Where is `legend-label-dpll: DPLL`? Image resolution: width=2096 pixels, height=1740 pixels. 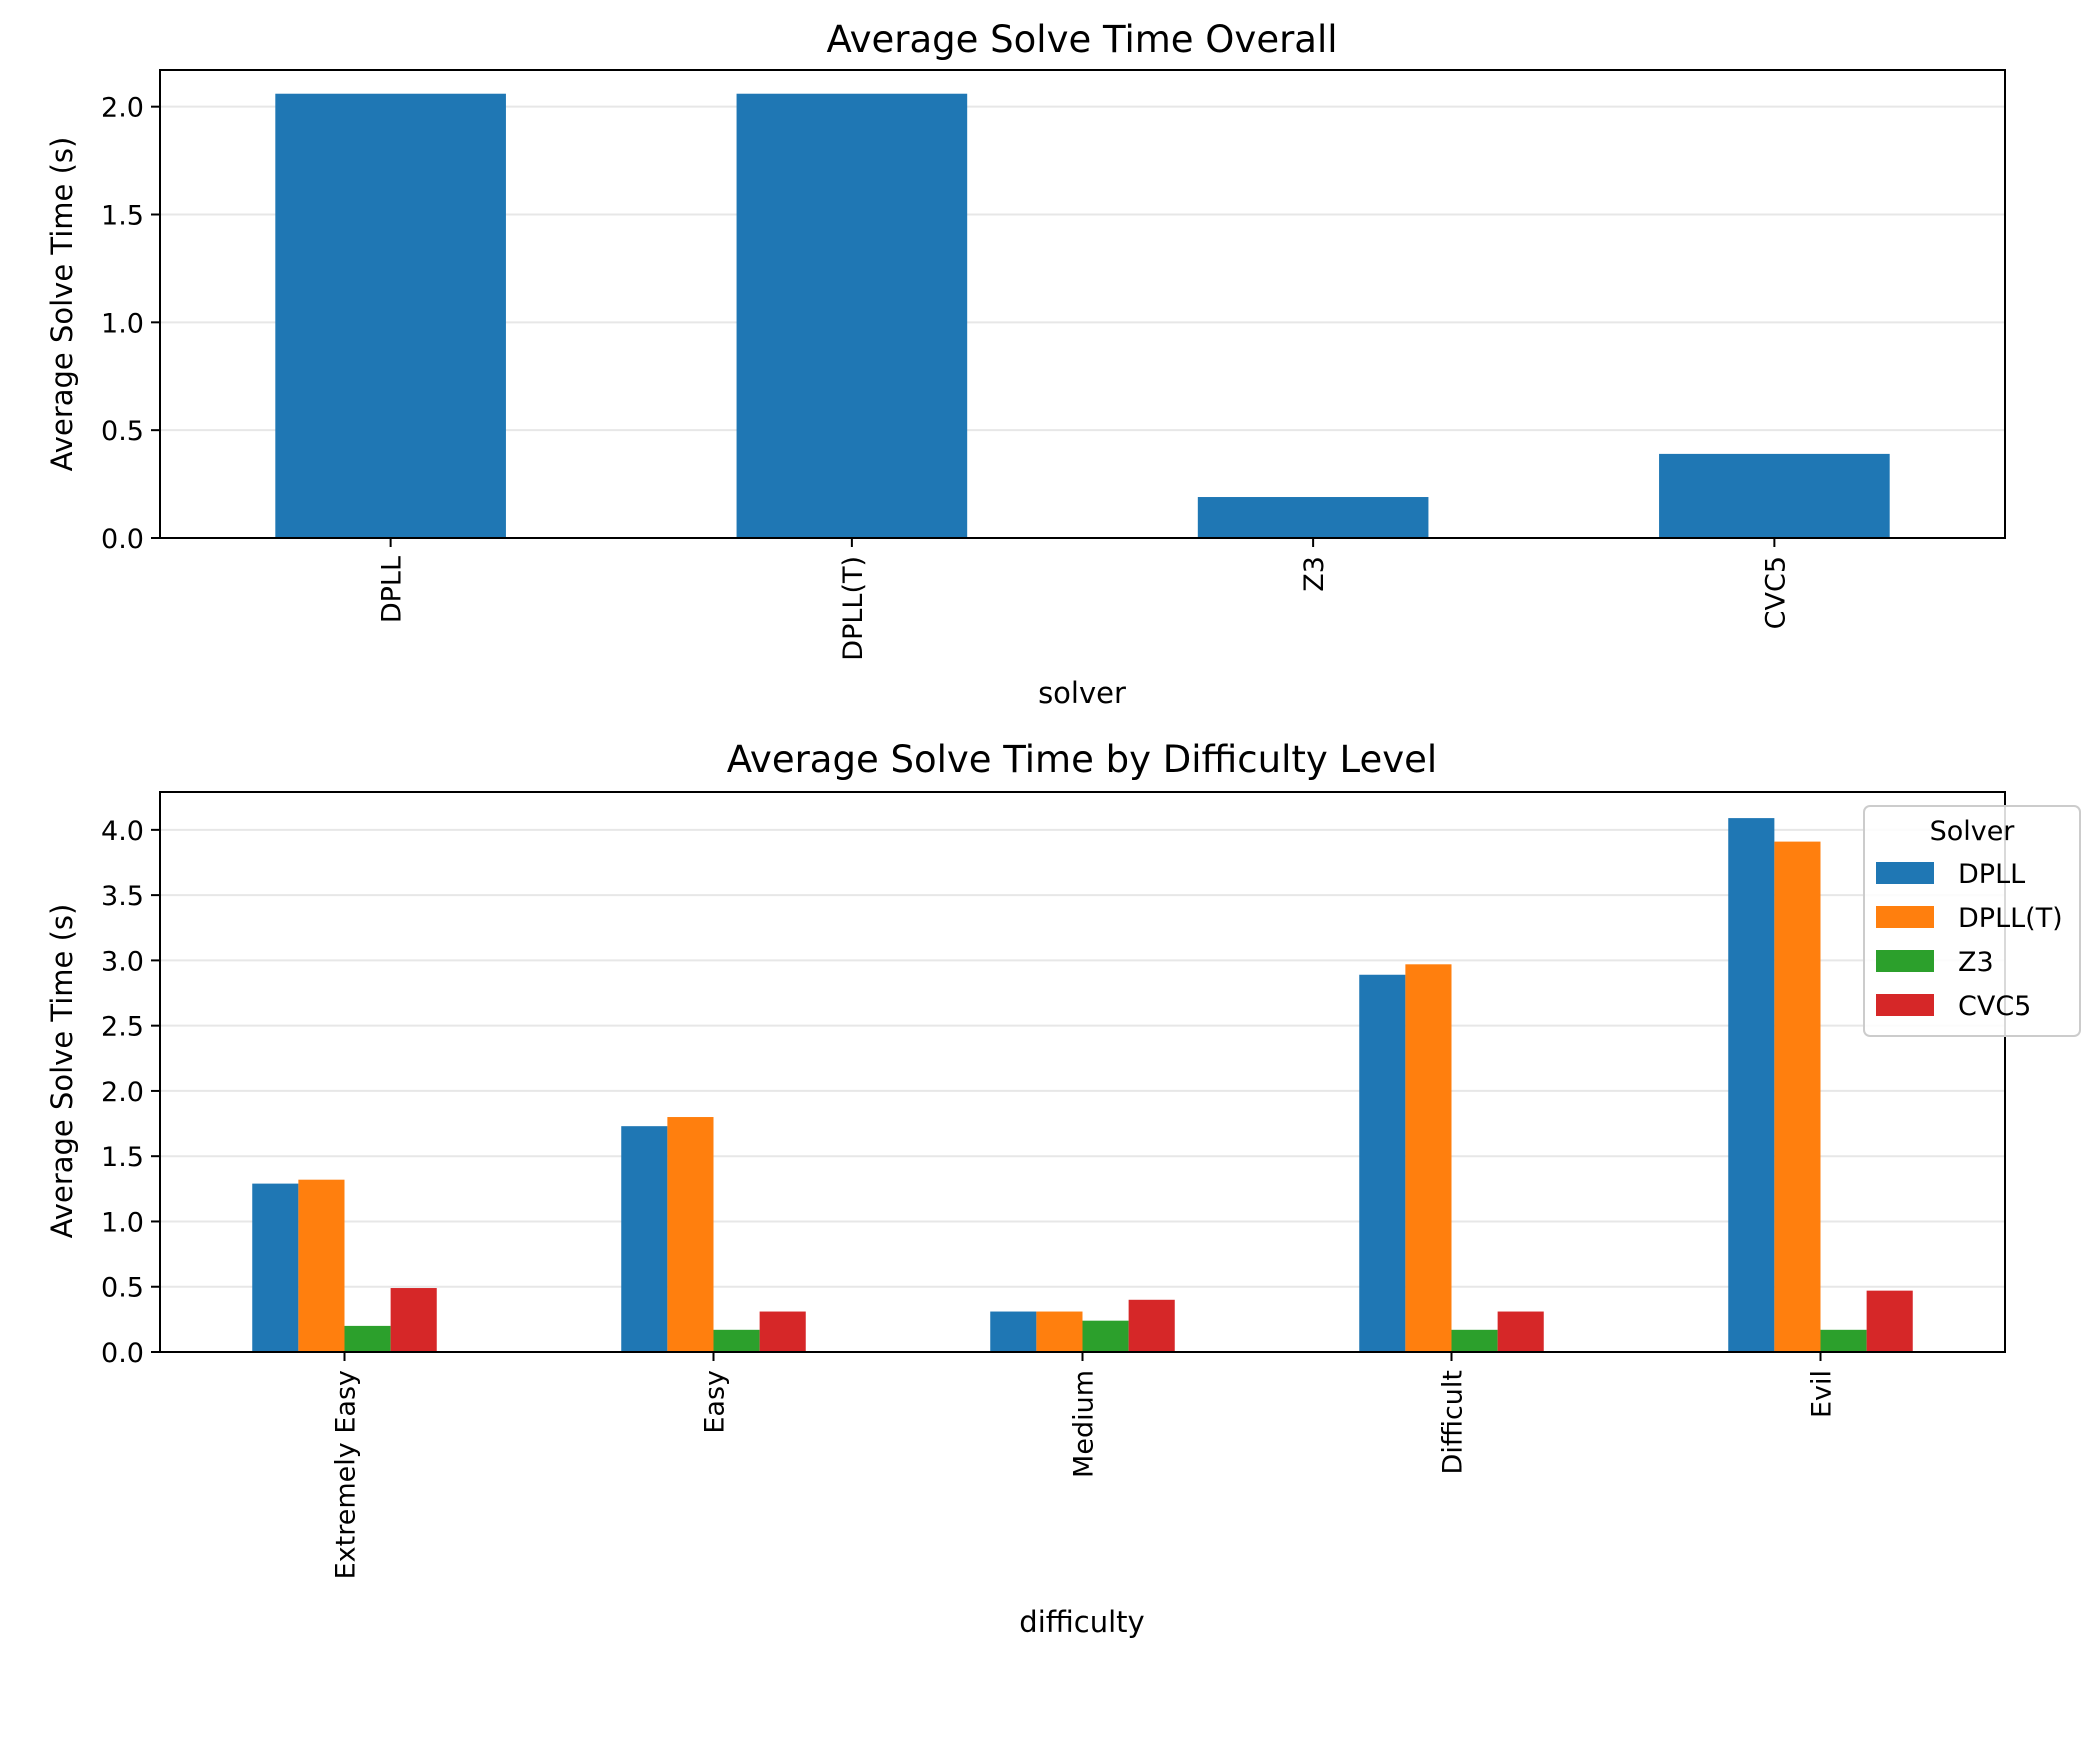
legend-label-dpll: DPLL is located at coordinates (1991, 874).